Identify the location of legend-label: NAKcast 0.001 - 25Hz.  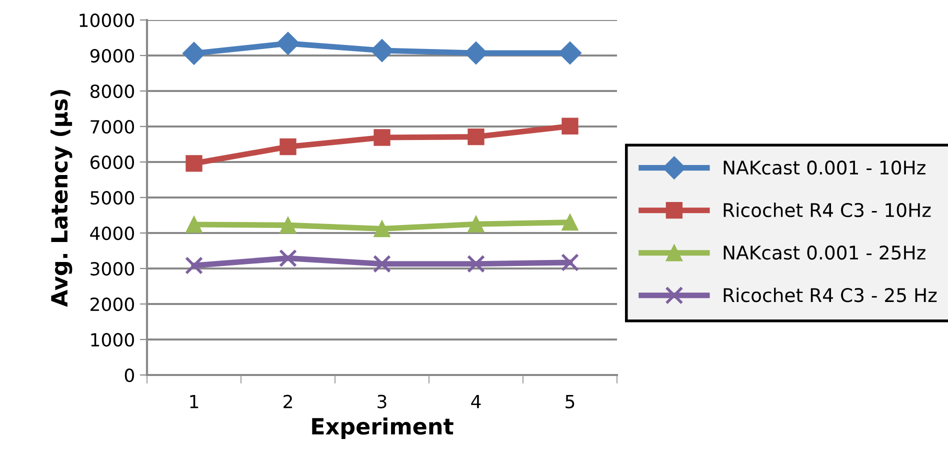
(825, 253).